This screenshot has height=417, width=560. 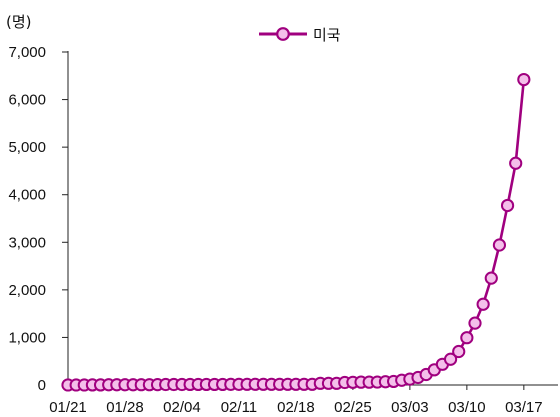 What do you see at coordinates (410, 407) in the screenshot?
I see `x-tick-label: 03/03` at bounding box center [410, 407].